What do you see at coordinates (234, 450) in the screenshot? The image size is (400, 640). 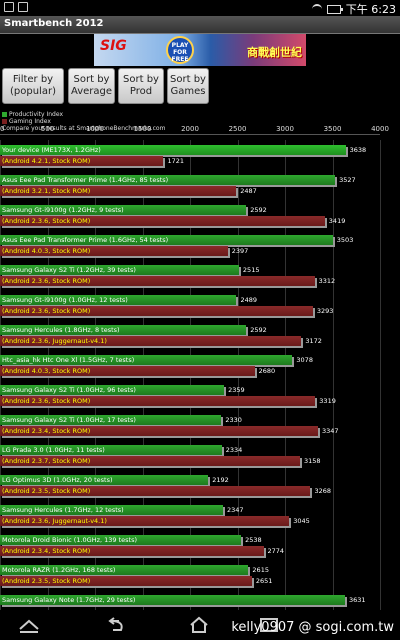 I see `productivity-value: 2334` at bounding box center [234, 450].